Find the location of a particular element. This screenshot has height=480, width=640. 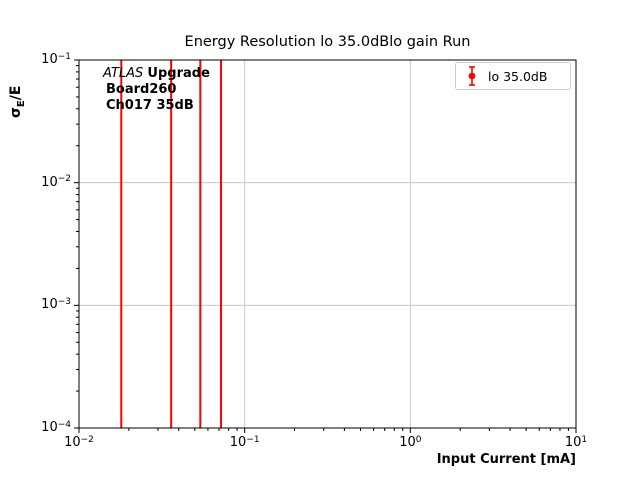

y-axis-label: σE/E is located at coordinates (17, 102).